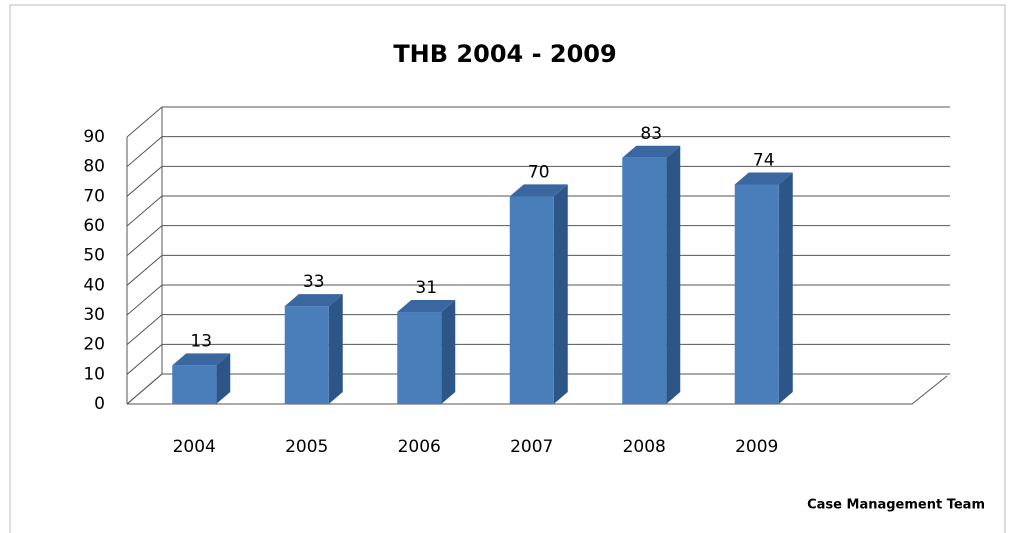 Image resolution: width=1010 pixels, height=533 pixels. Describe the element at coordinates (644, 447) in the screenshot. I see `x-tick-label: 2008` at that location.